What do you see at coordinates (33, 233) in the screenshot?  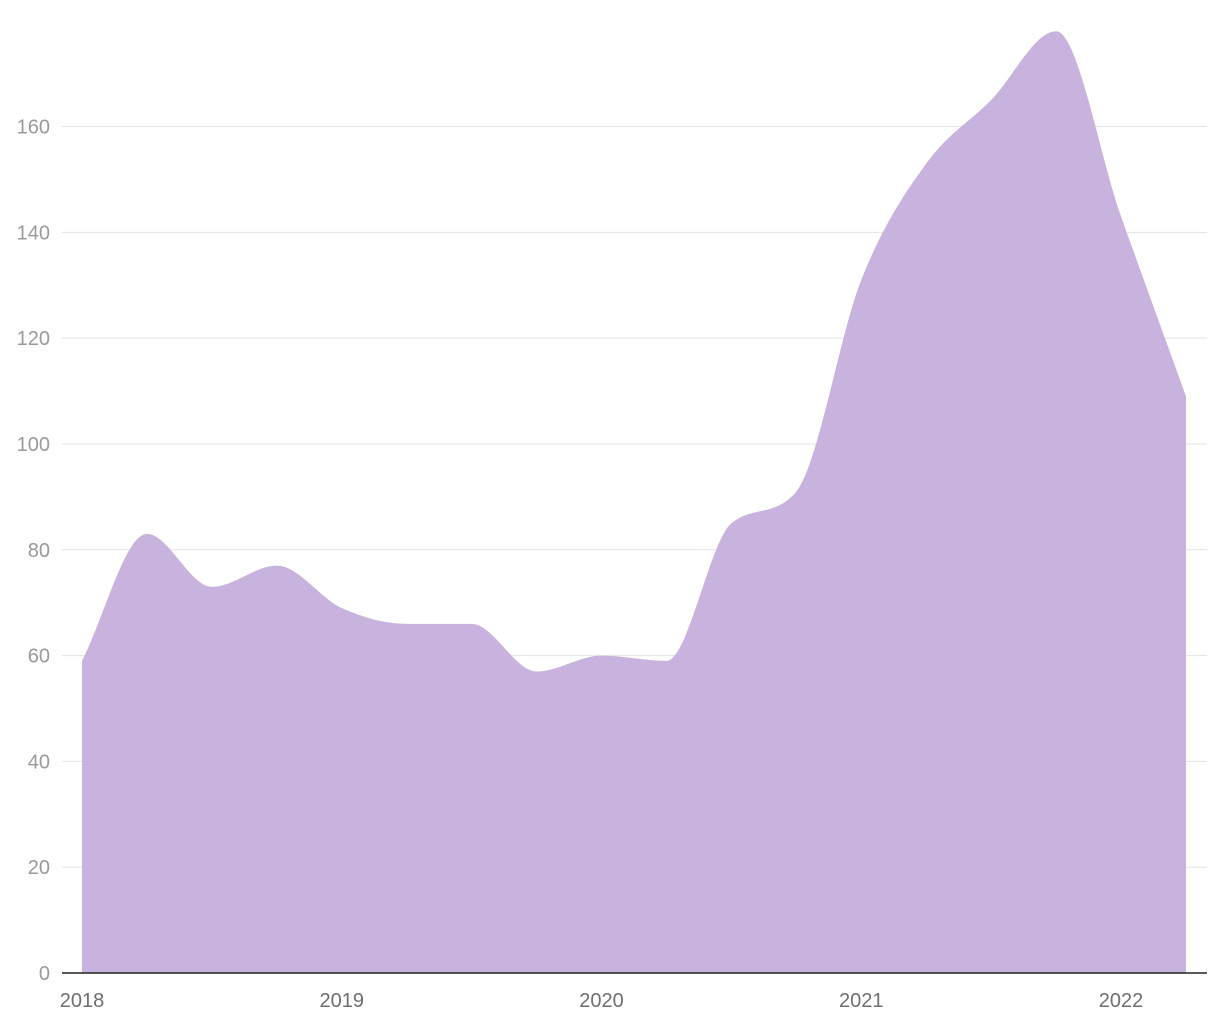 I see `y-tick-label: 140` at bounding box center [33, 233].